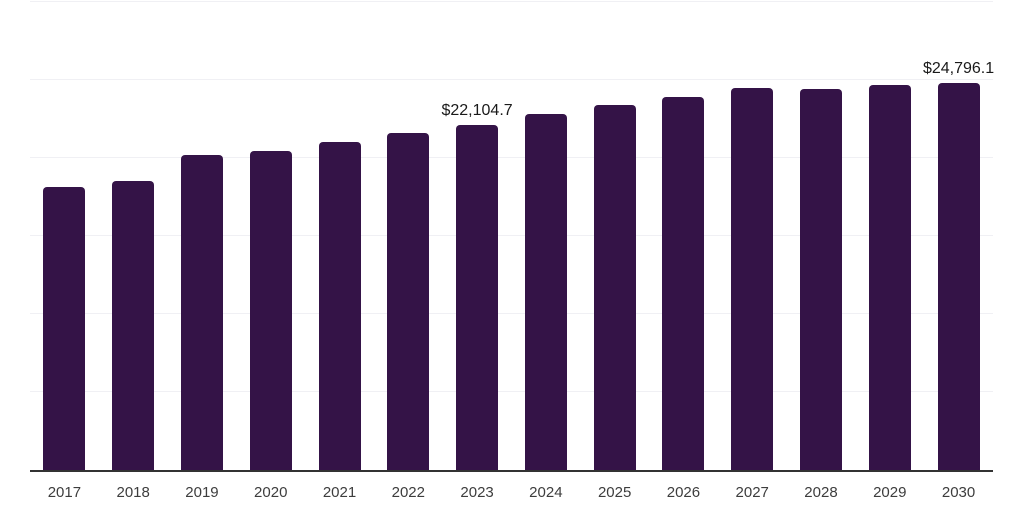 This screenshot has width=1024, height=512. What do you see at coordinates (202, 492) in the screenshot?
I see `x-tick-label: 2019` at bounding box center [202, 492].